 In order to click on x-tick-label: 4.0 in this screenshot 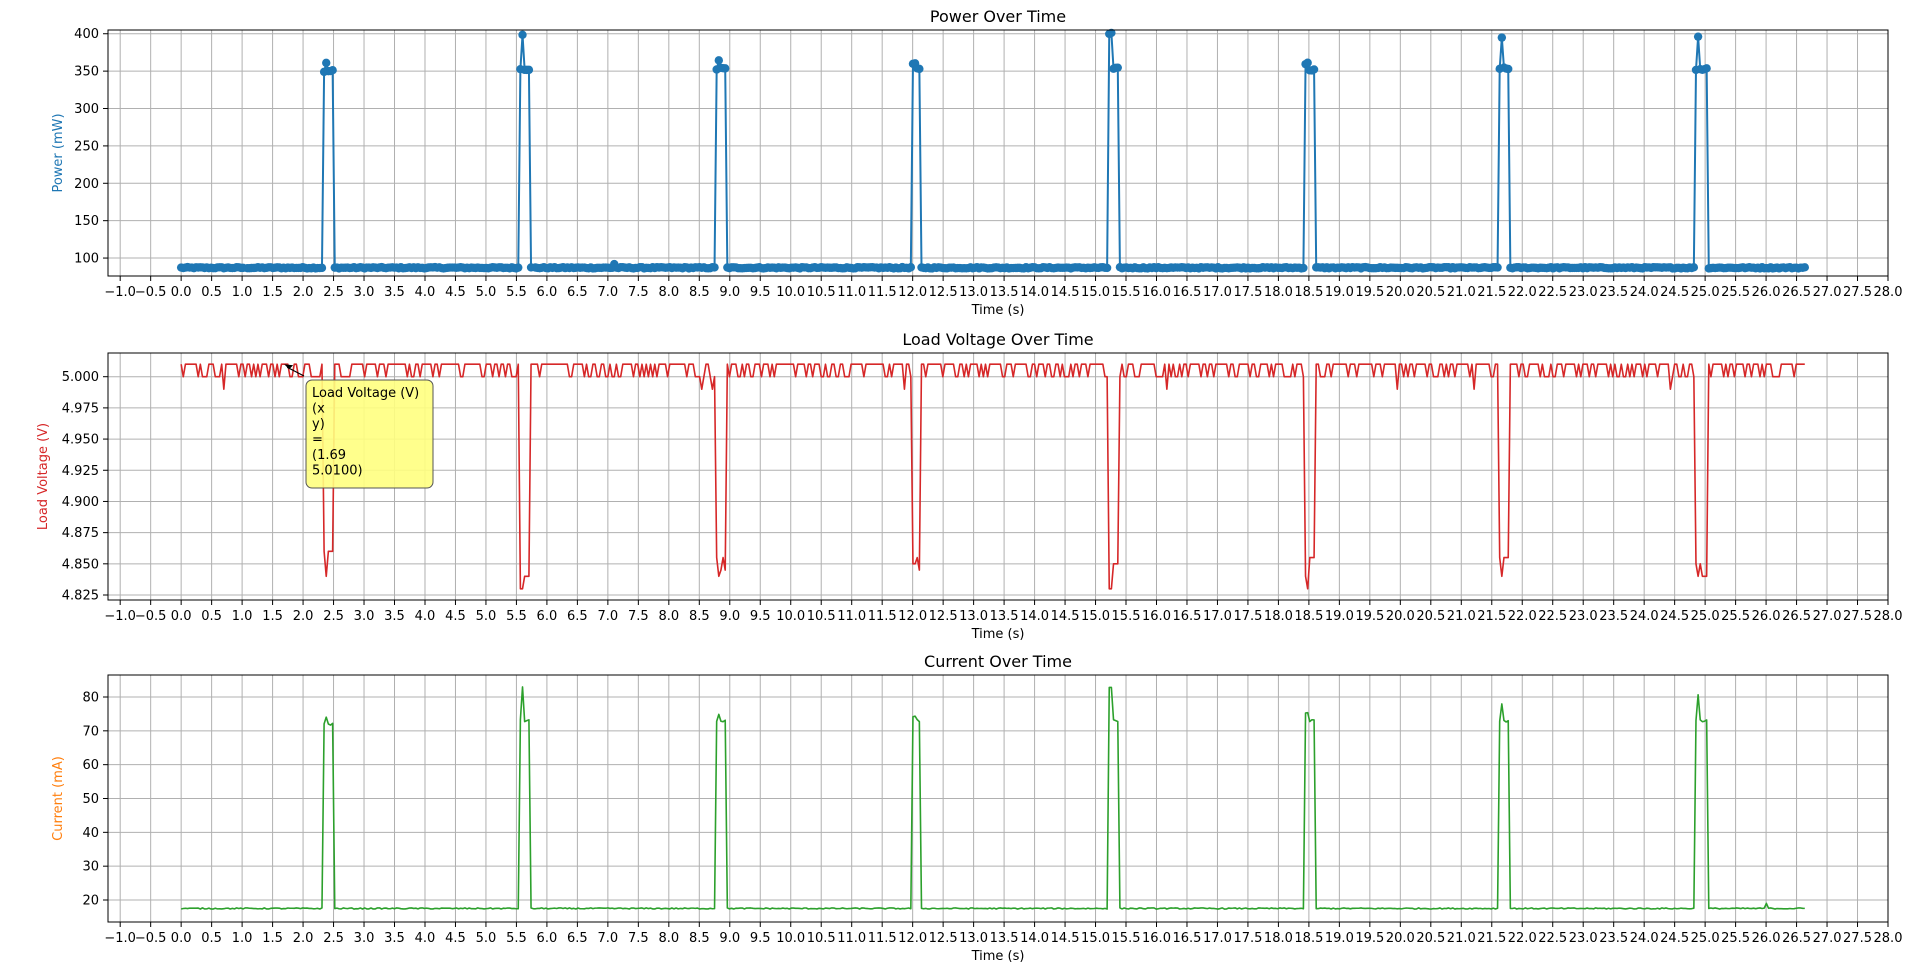, I will do `click(425, 292)`.